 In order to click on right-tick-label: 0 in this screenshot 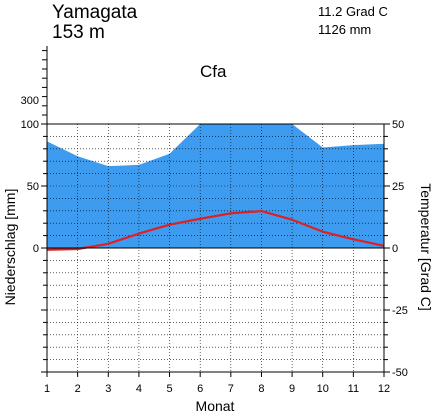, I will do `click(395, 249)`.